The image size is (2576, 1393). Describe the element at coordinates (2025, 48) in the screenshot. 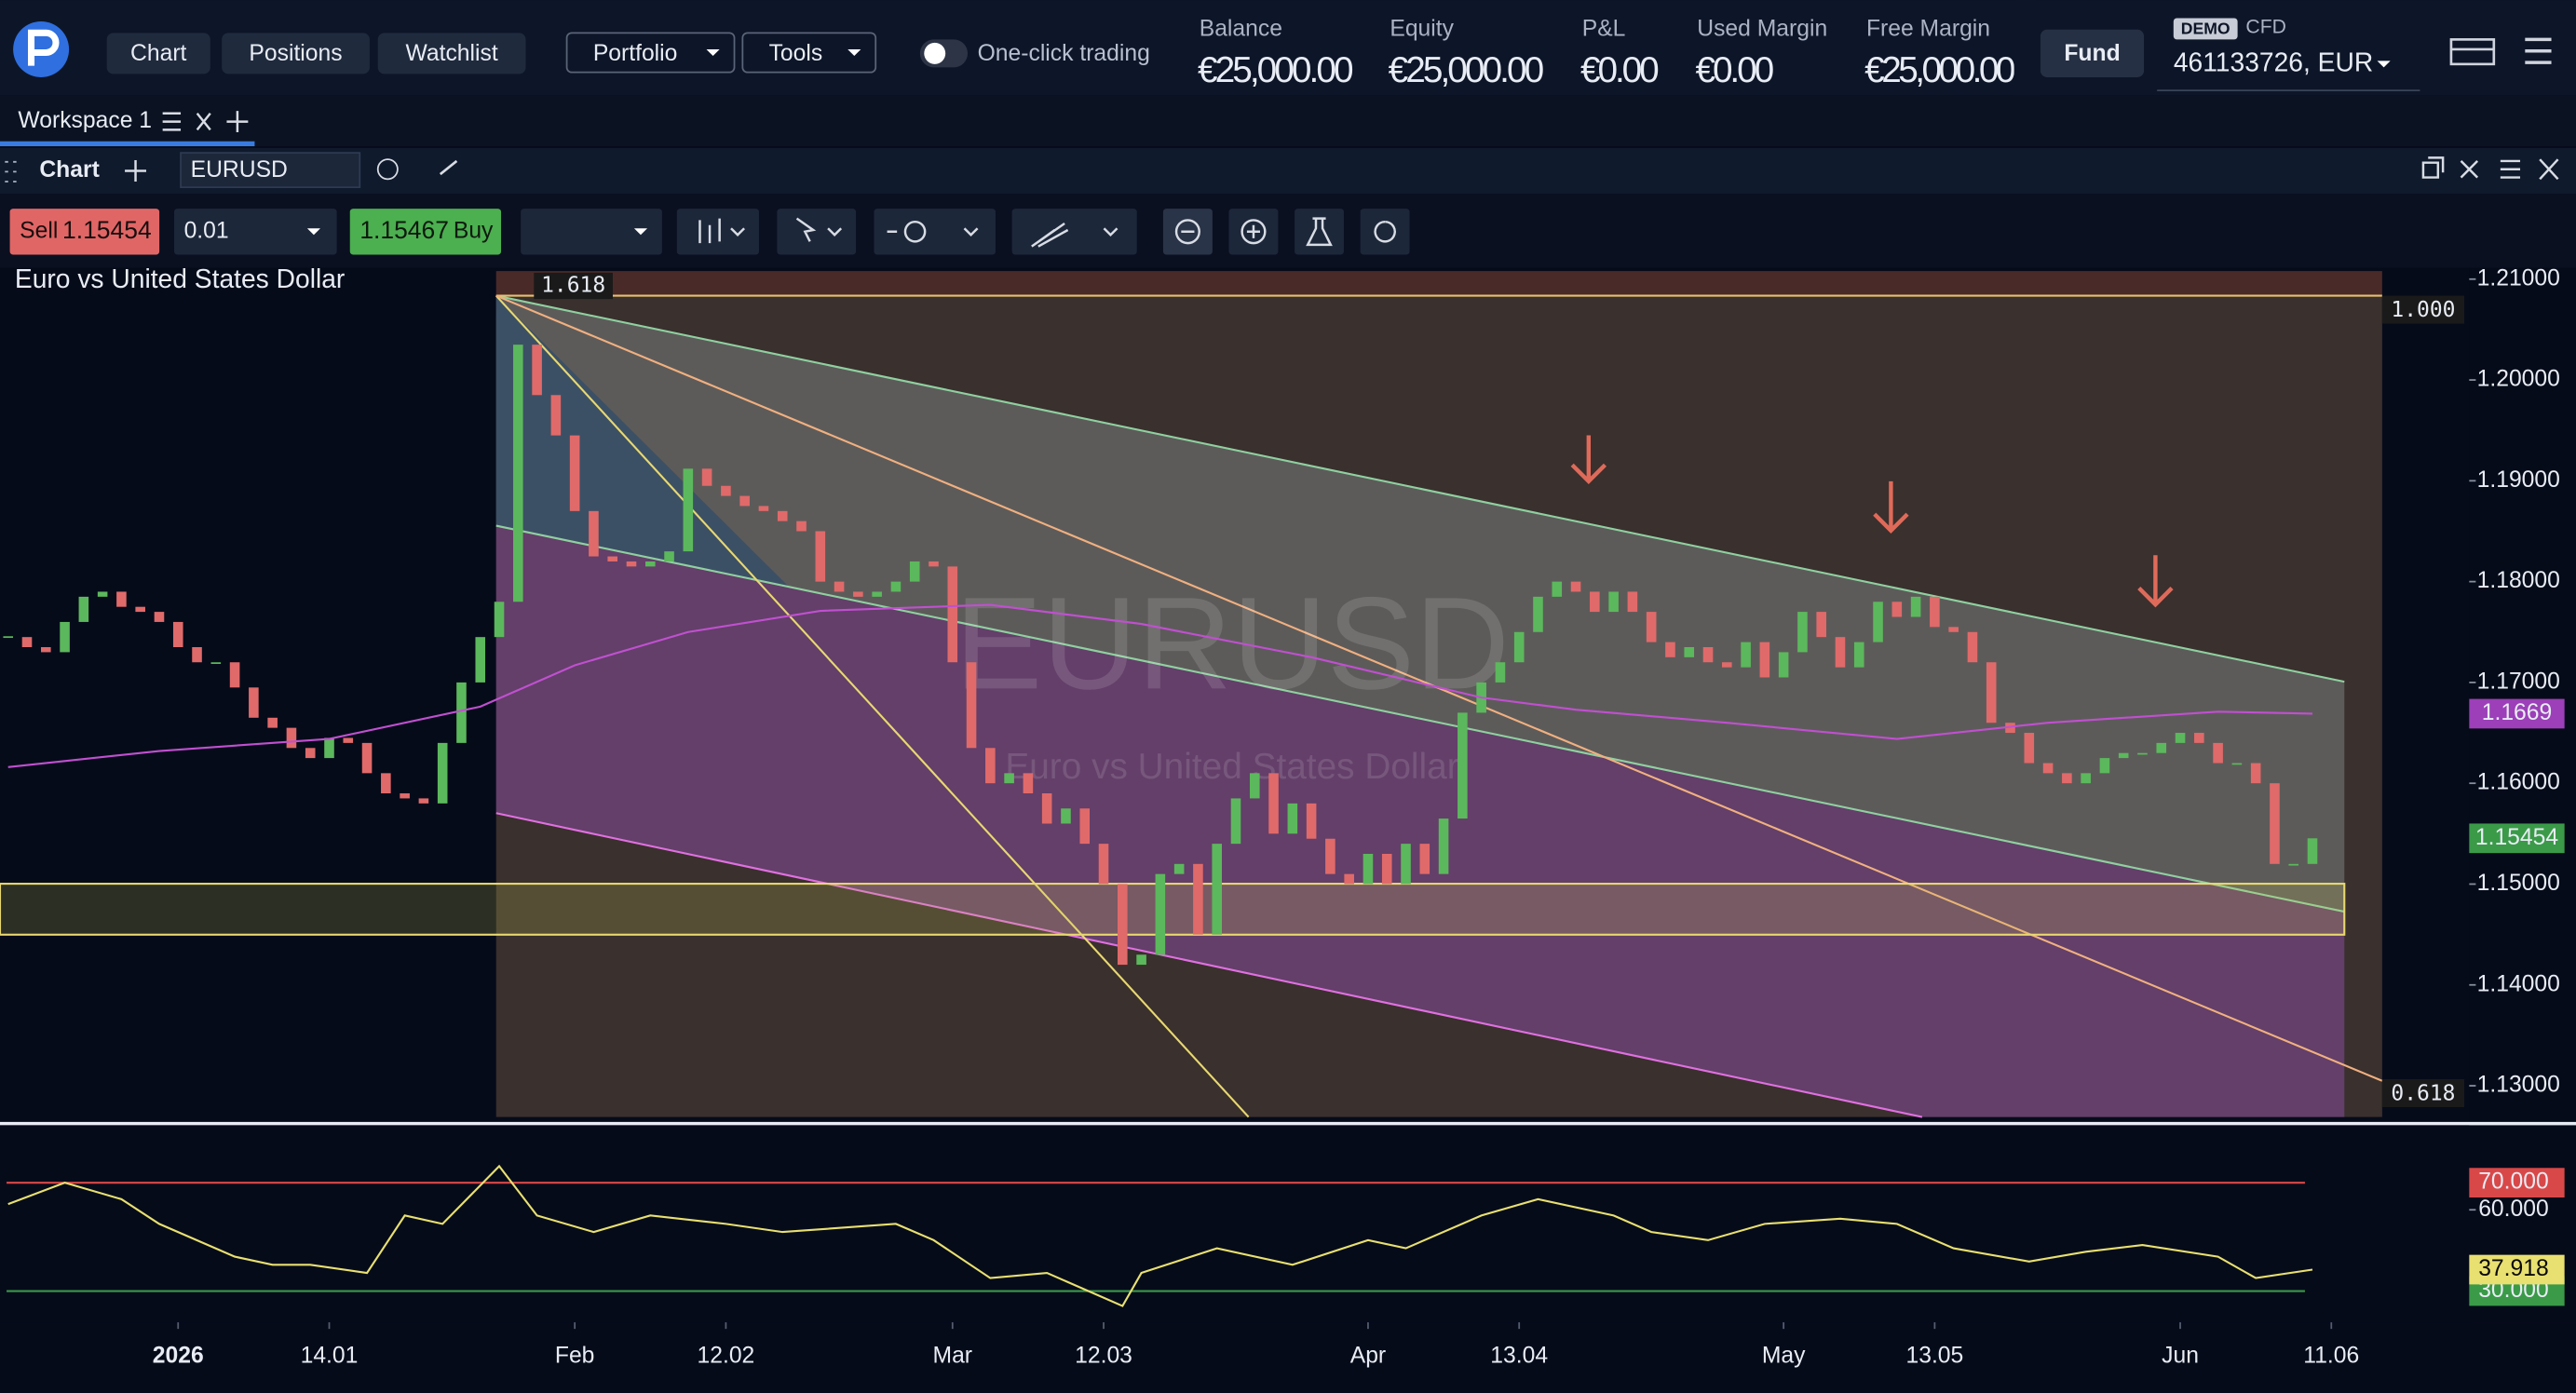

I see `clip-fade` at that location.